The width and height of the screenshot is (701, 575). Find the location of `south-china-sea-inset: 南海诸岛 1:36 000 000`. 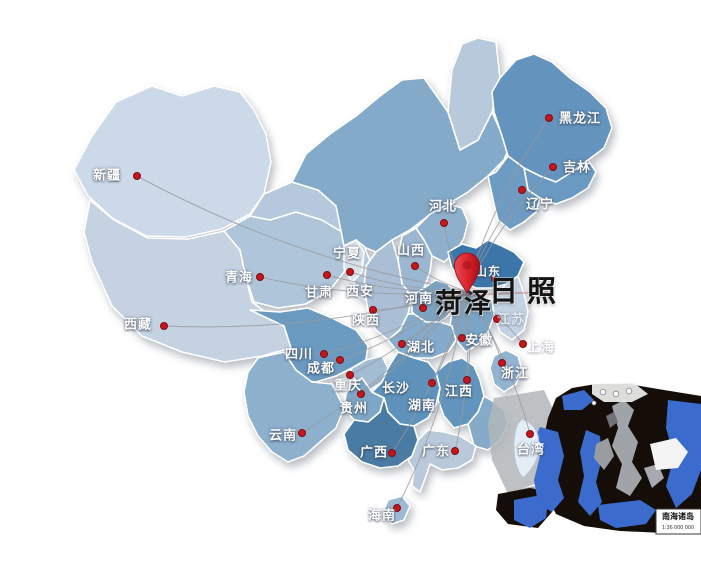

south-china-sea-inset: 南海诸岛 1:36 000 000 is located at coordinates (594, 459).